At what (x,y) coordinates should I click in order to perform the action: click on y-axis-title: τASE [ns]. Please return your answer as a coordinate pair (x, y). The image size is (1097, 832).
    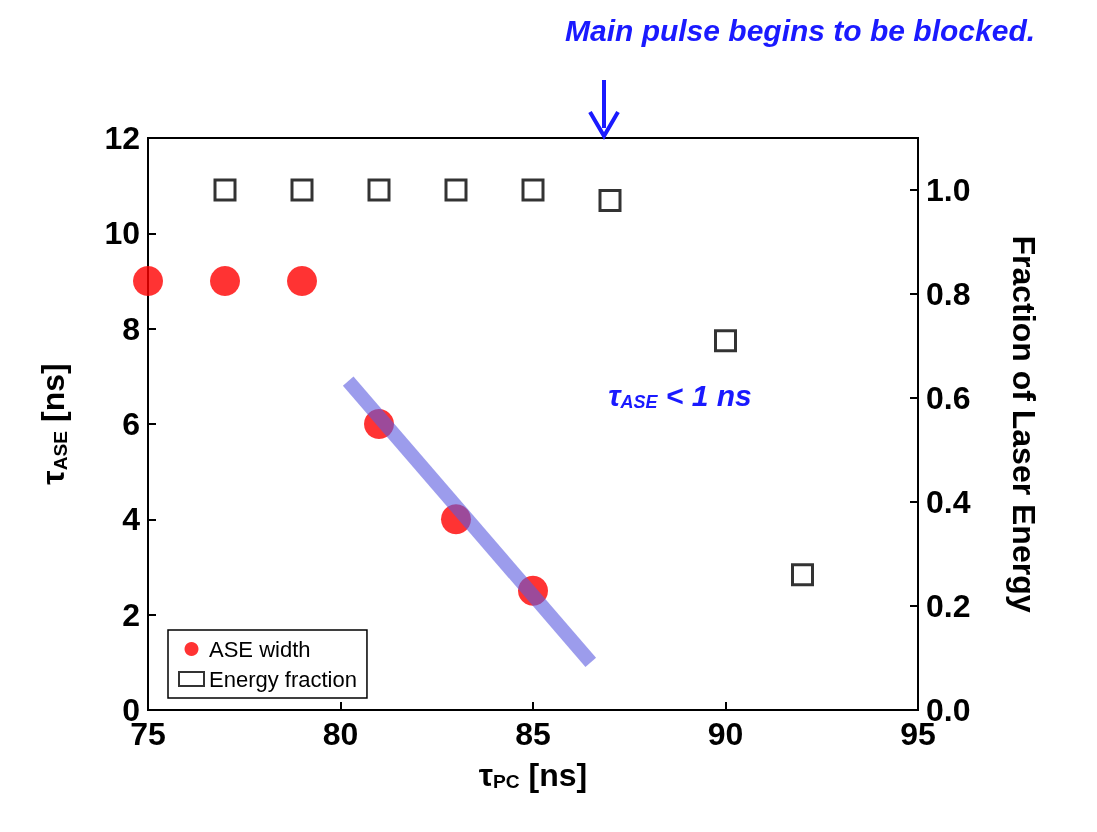
    Looking at the image, I should click on (53, 424).